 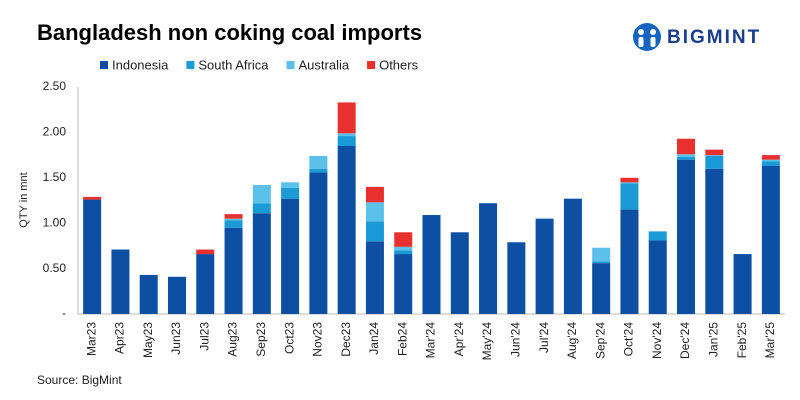 I want to click on x-tick-label: Apr23, so click(x=120, y=338).